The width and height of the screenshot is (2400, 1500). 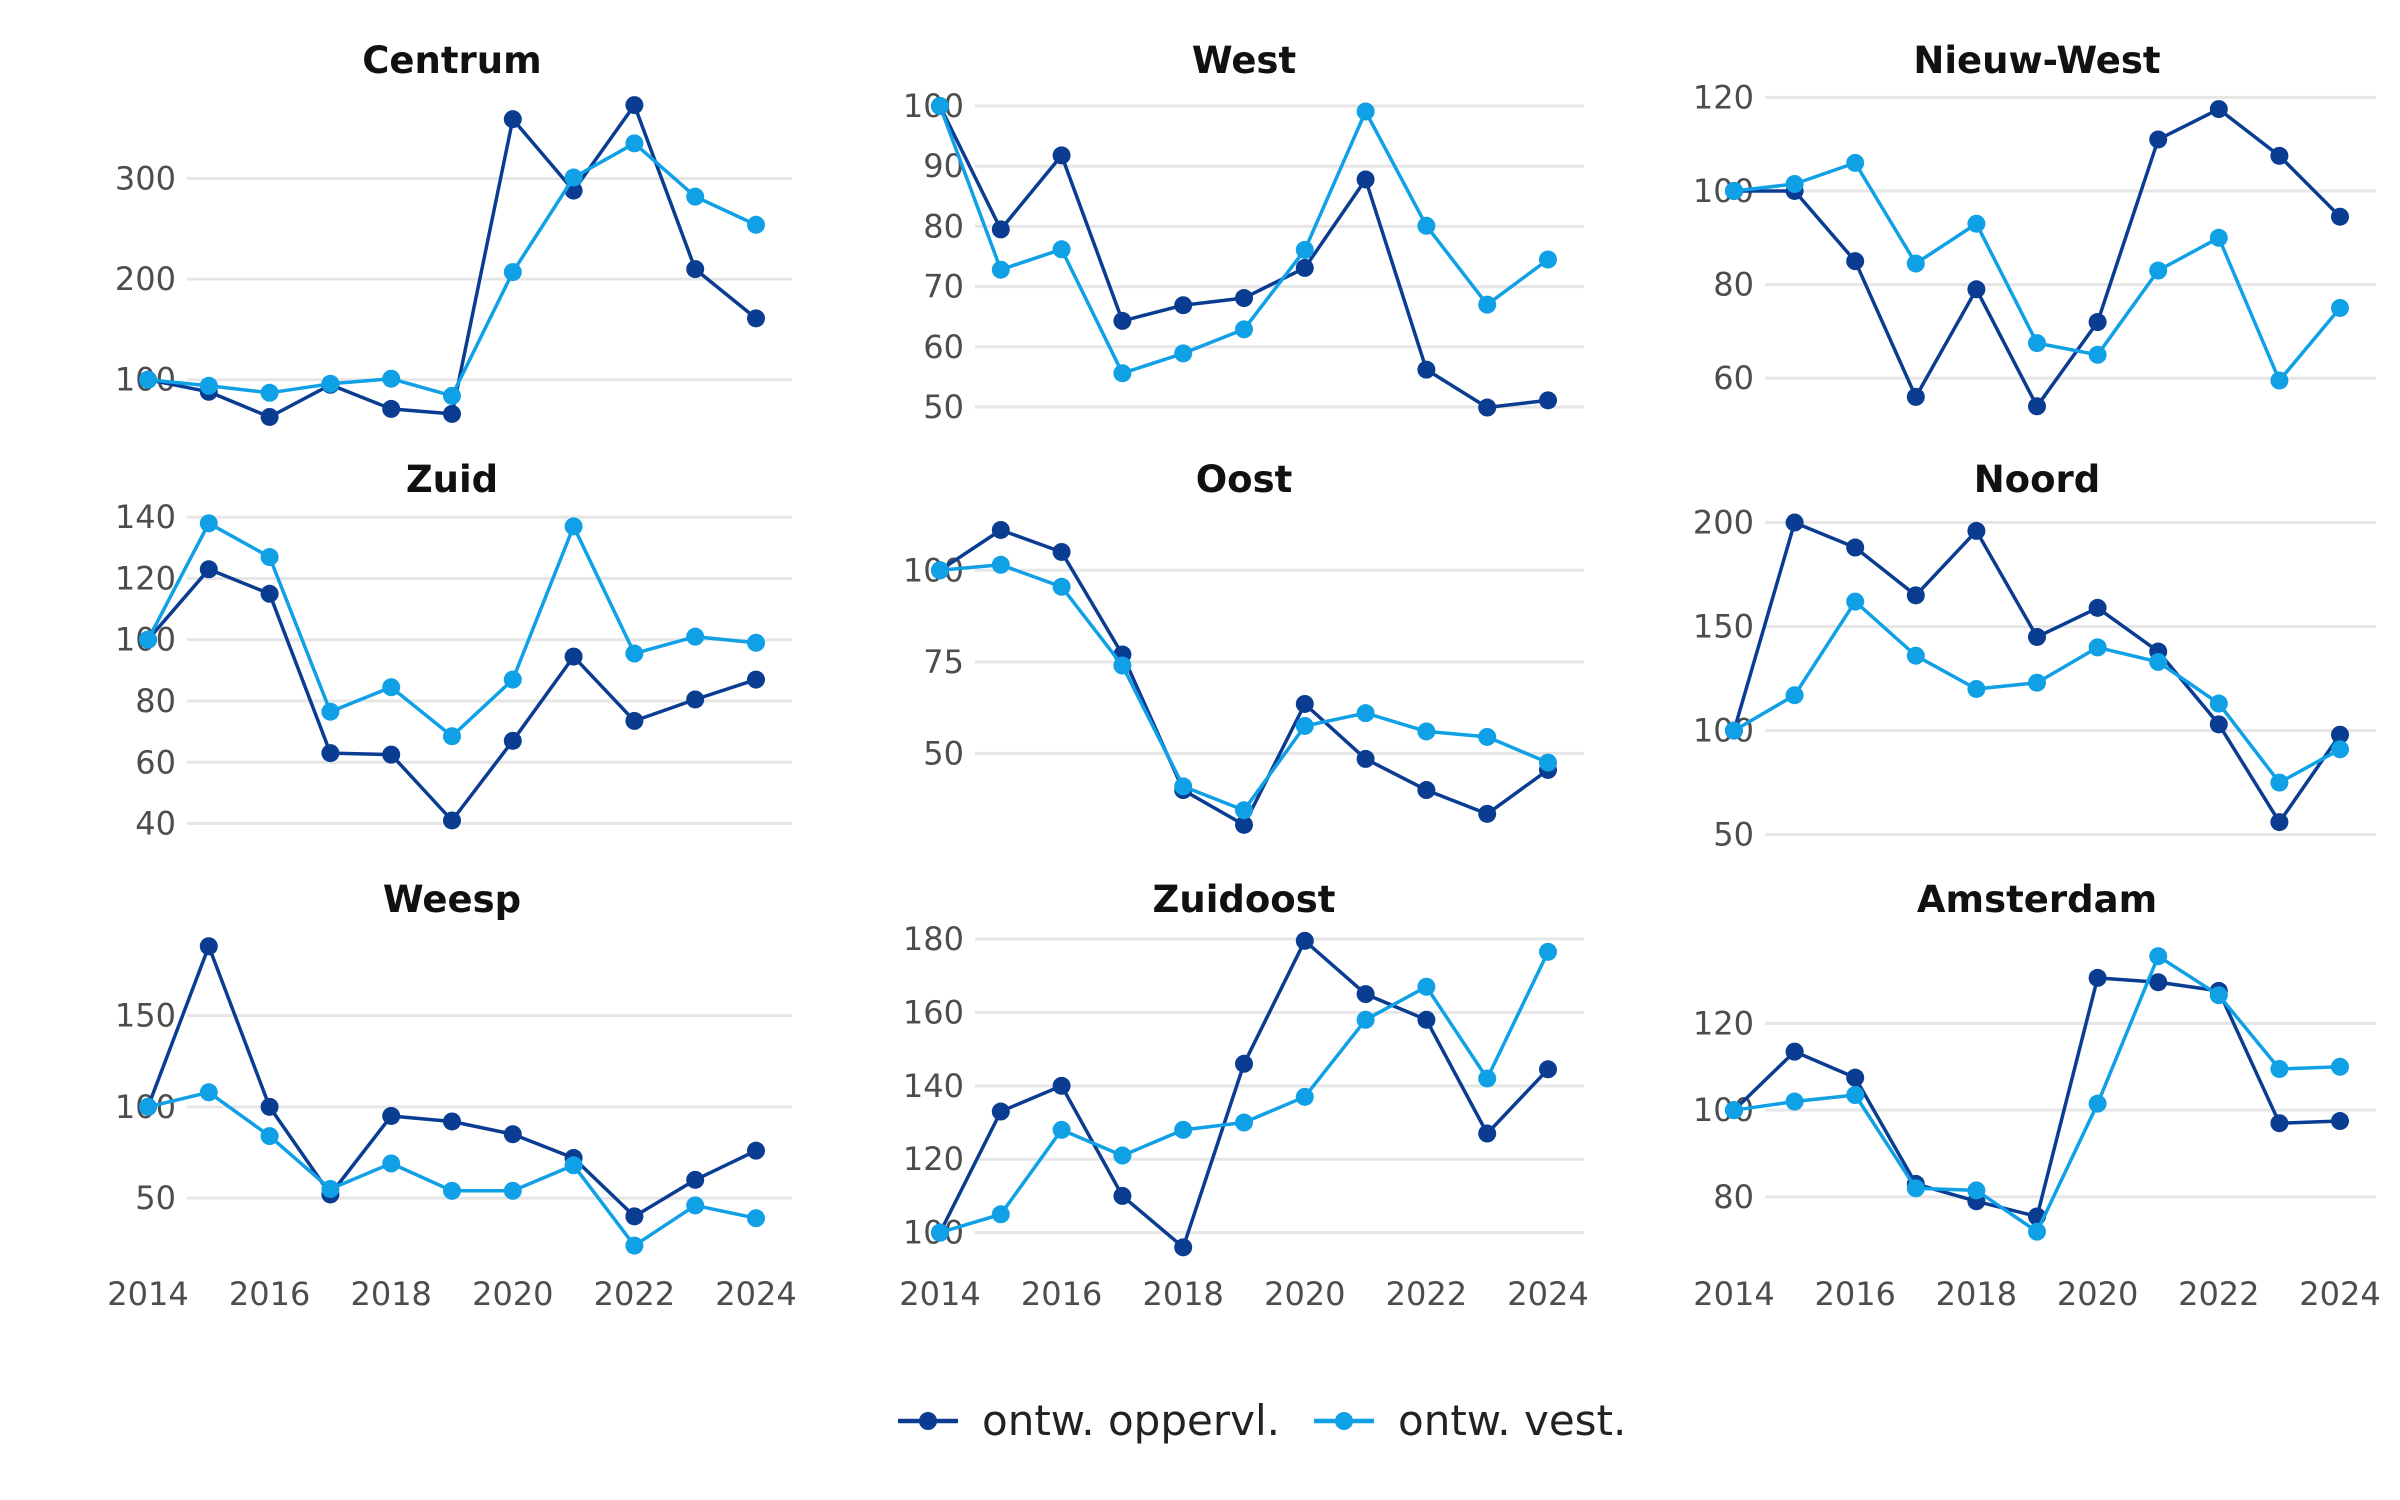 I want to click on y-tick-label: 100, so click(x=1723, y=731).